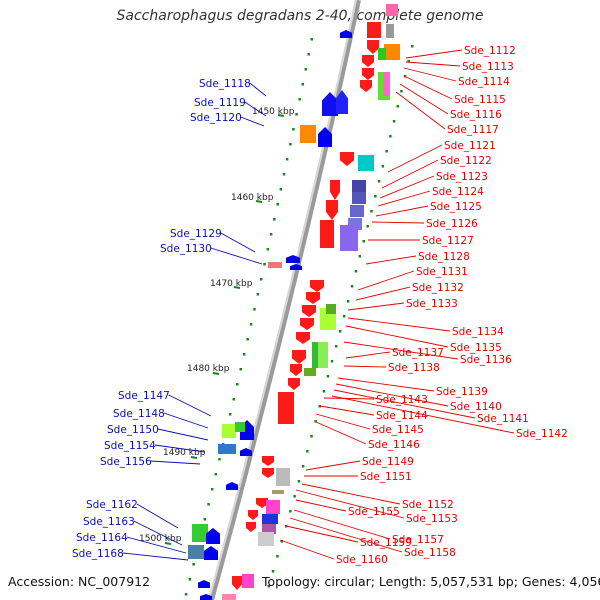 The height and width of the screenshot is (600, 600). Describe the element at coordinates (386, 477) in the screenshot. I see `right-gene-label: Sde_1151` at that location.